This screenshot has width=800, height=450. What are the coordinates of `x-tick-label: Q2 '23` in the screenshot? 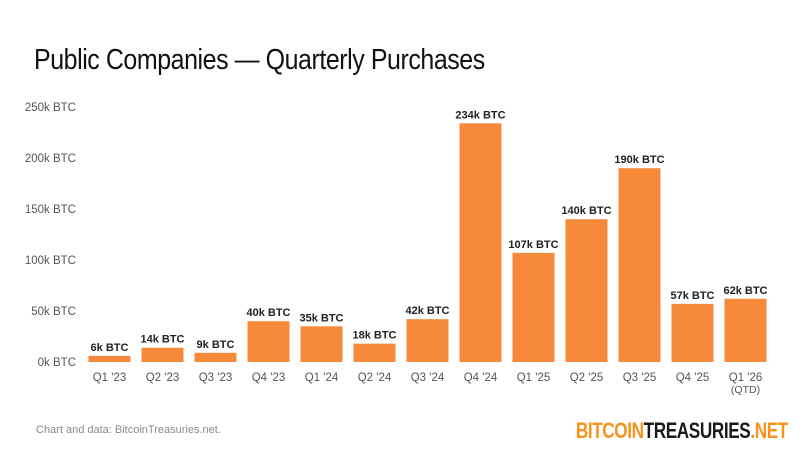 It's located at (163, 378).